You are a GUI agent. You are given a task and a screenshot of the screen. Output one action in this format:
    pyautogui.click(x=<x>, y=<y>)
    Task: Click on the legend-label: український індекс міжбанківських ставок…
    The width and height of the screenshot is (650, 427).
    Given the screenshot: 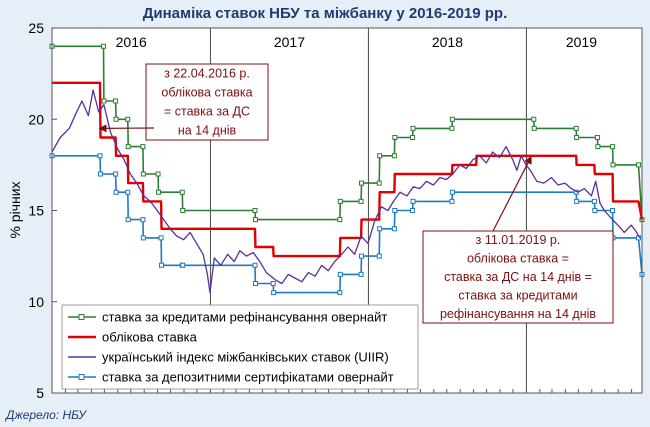 What is the action you would take?
    pyautogui.click(x=245, y=357)
    